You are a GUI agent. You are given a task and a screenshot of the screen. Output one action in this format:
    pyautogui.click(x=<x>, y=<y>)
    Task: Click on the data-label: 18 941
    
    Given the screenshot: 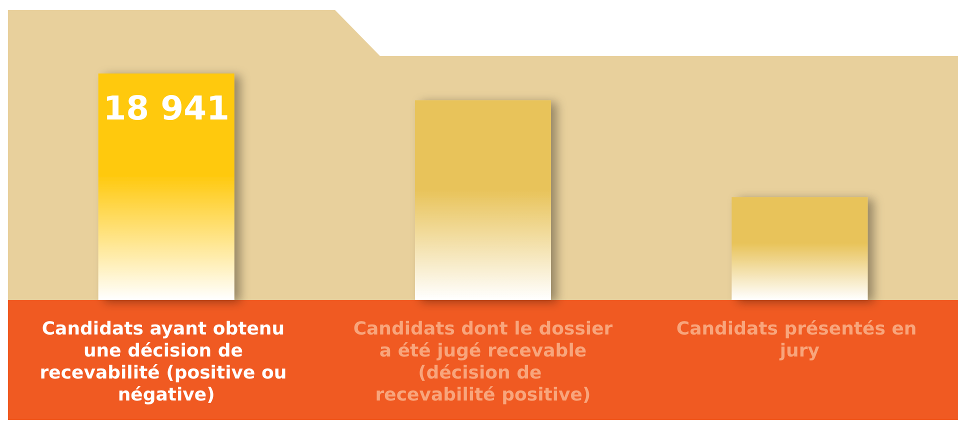 What is the action you would take?
    pyautogui.click(x=166, y=108)
    